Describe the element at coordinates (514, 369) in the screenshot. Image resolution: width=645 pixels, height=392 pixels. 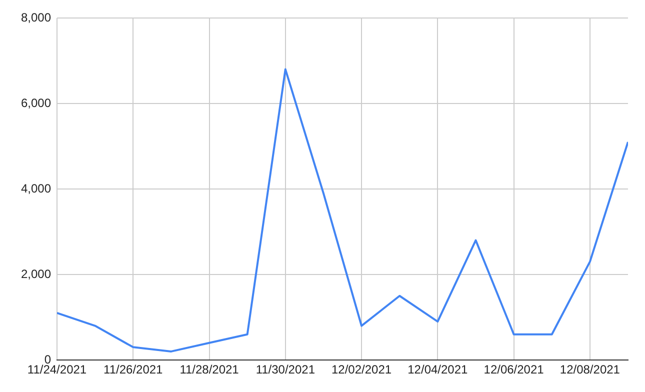
I see `x-tick-label: 12/06/2021` at that location.